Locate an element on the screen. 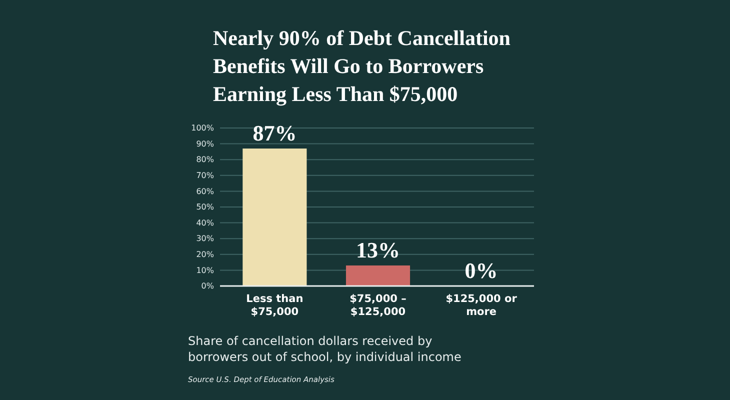  text: Share of cancellation dollars received by borrowers out of school, by individual income is located at coordinates (325, 349).